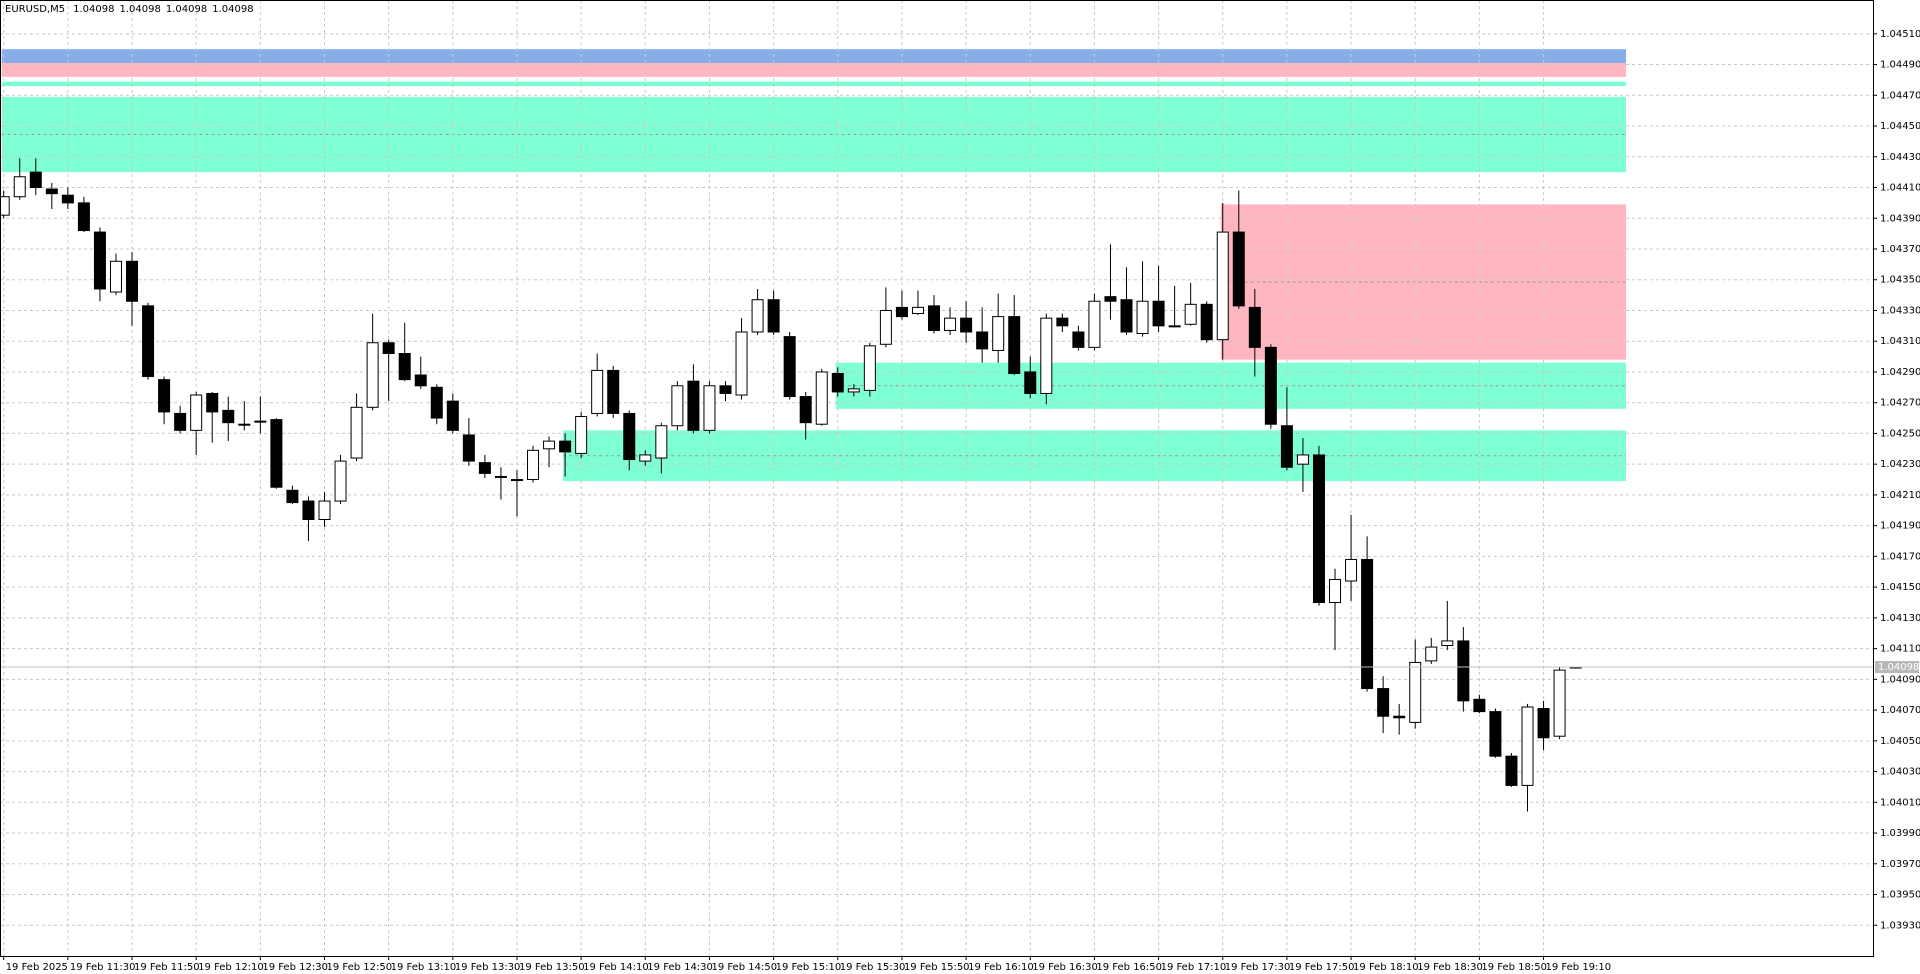  I want to click on x-tick-label: 19 Feb 16:10, so click(1001, 967).